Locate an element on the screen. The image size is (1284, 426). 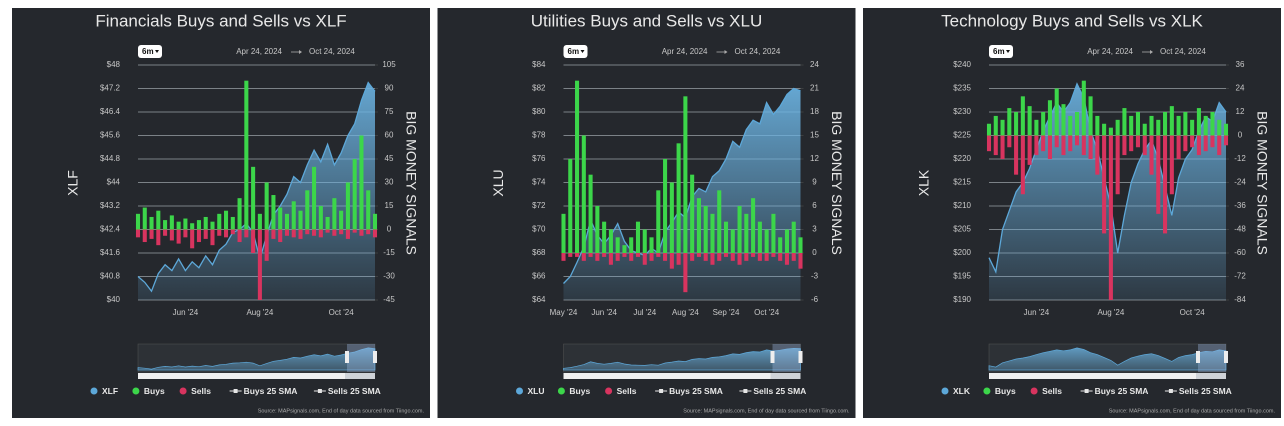
y-tick-label: $205 is located at coordinates (962, 229).